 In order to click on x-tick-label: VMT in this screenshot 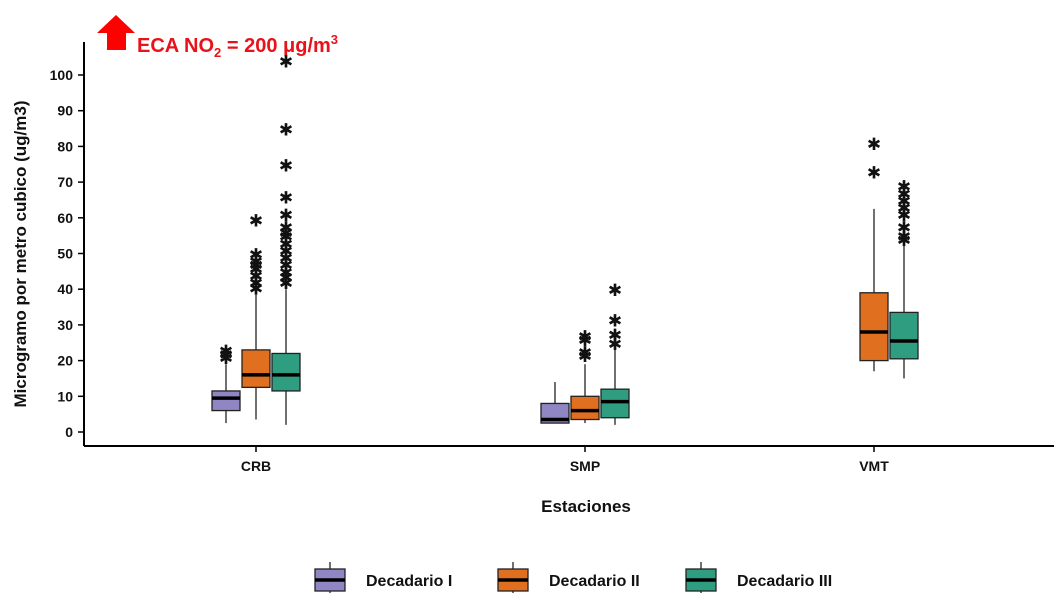, I will do `click(874, 466)`.